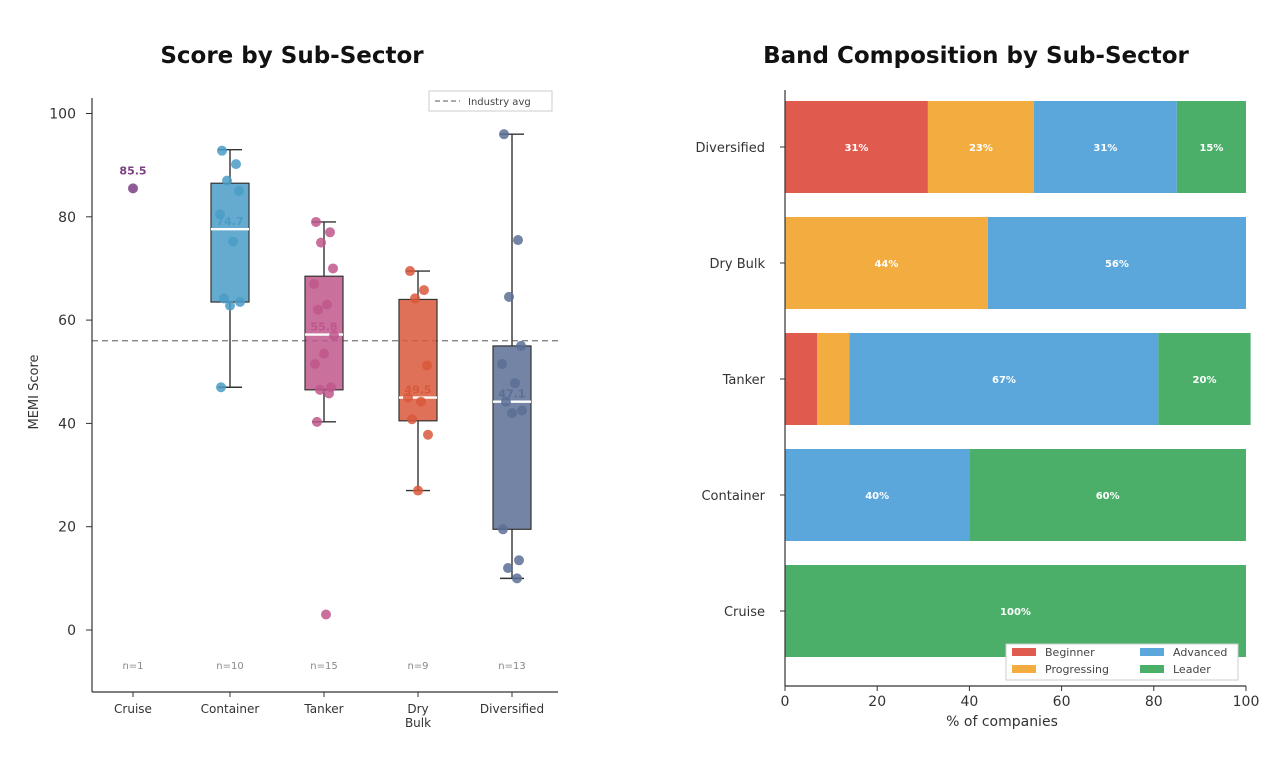  I want to click on box-plot-legend: Industry avg, so click(490, 101).